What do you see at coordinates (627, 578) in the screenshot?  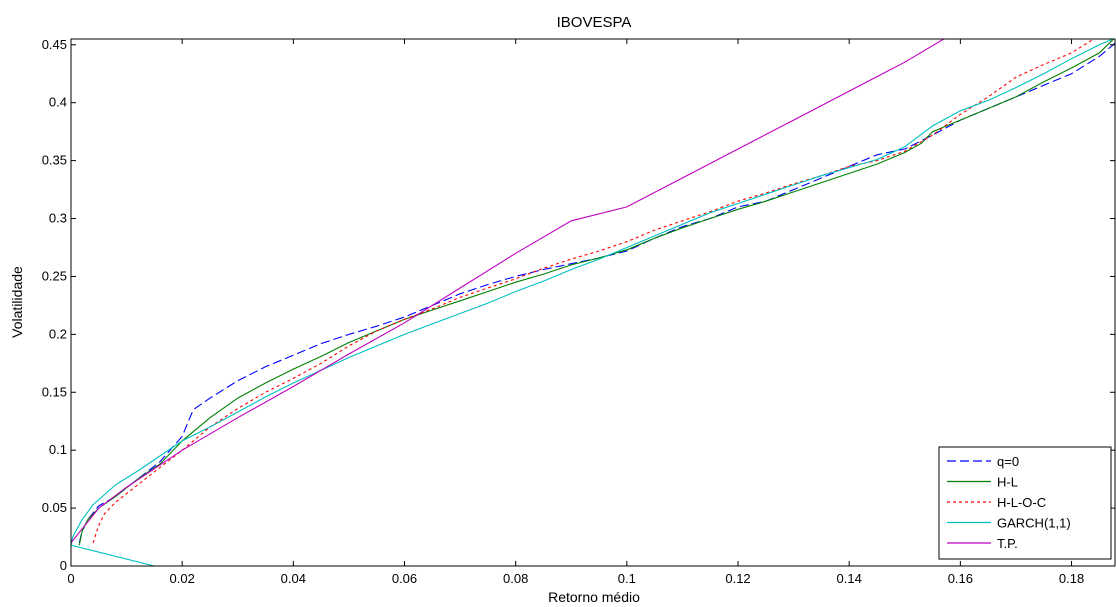 I see `x-tick-label: 0.1` at bounding box center [627, 578].